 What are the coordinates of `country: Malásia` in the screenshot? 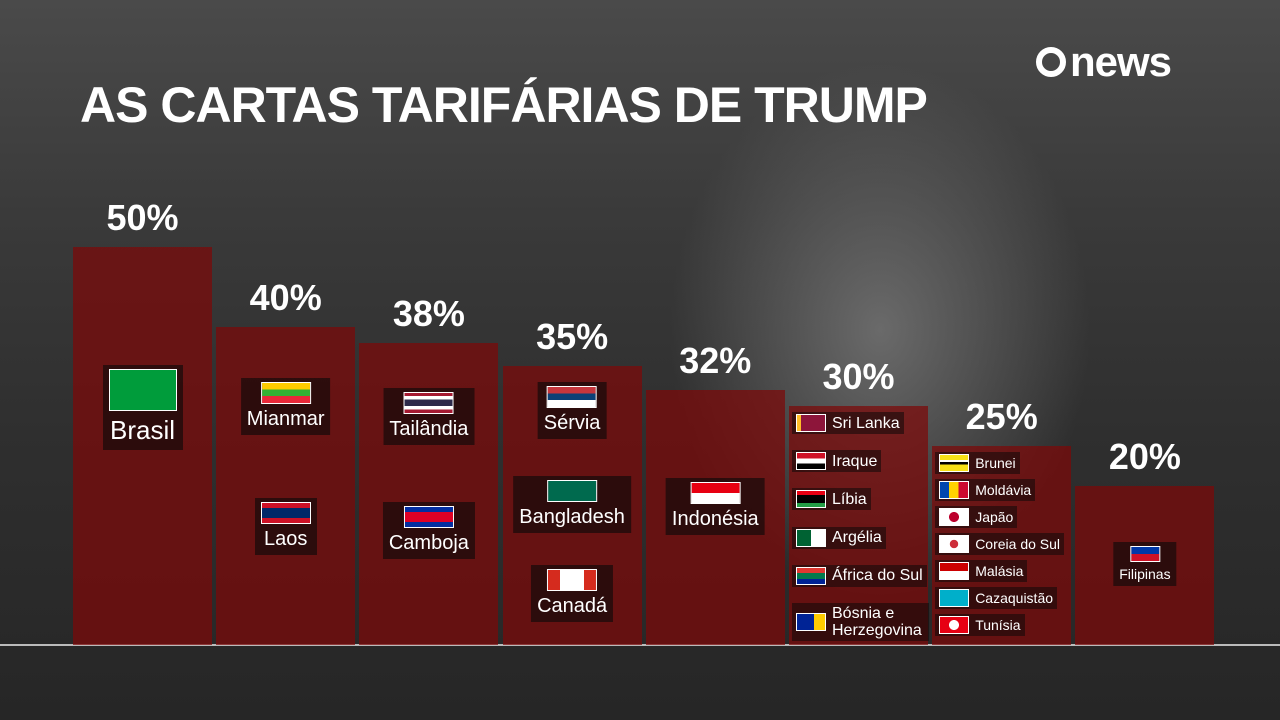 It's located at (981, 571).